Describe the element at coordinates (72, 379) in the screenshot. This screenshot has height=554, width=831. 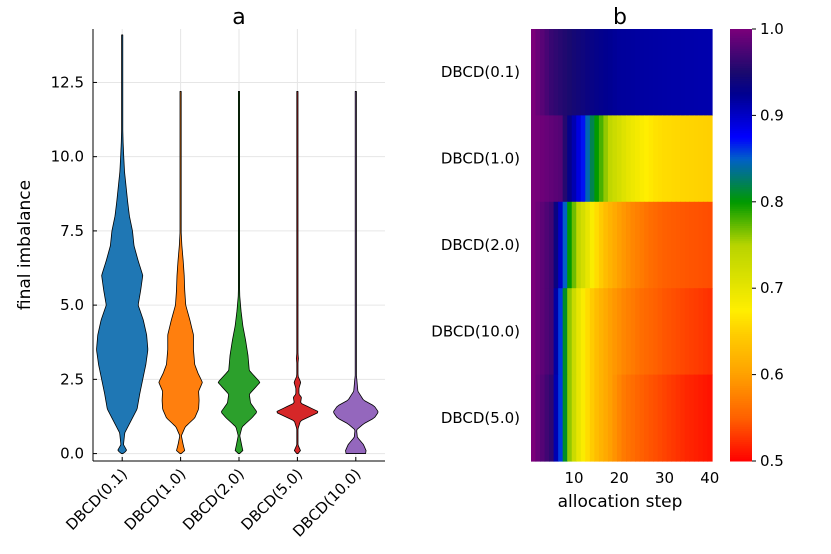
I see `y-tick-label: 2.5` at that location.